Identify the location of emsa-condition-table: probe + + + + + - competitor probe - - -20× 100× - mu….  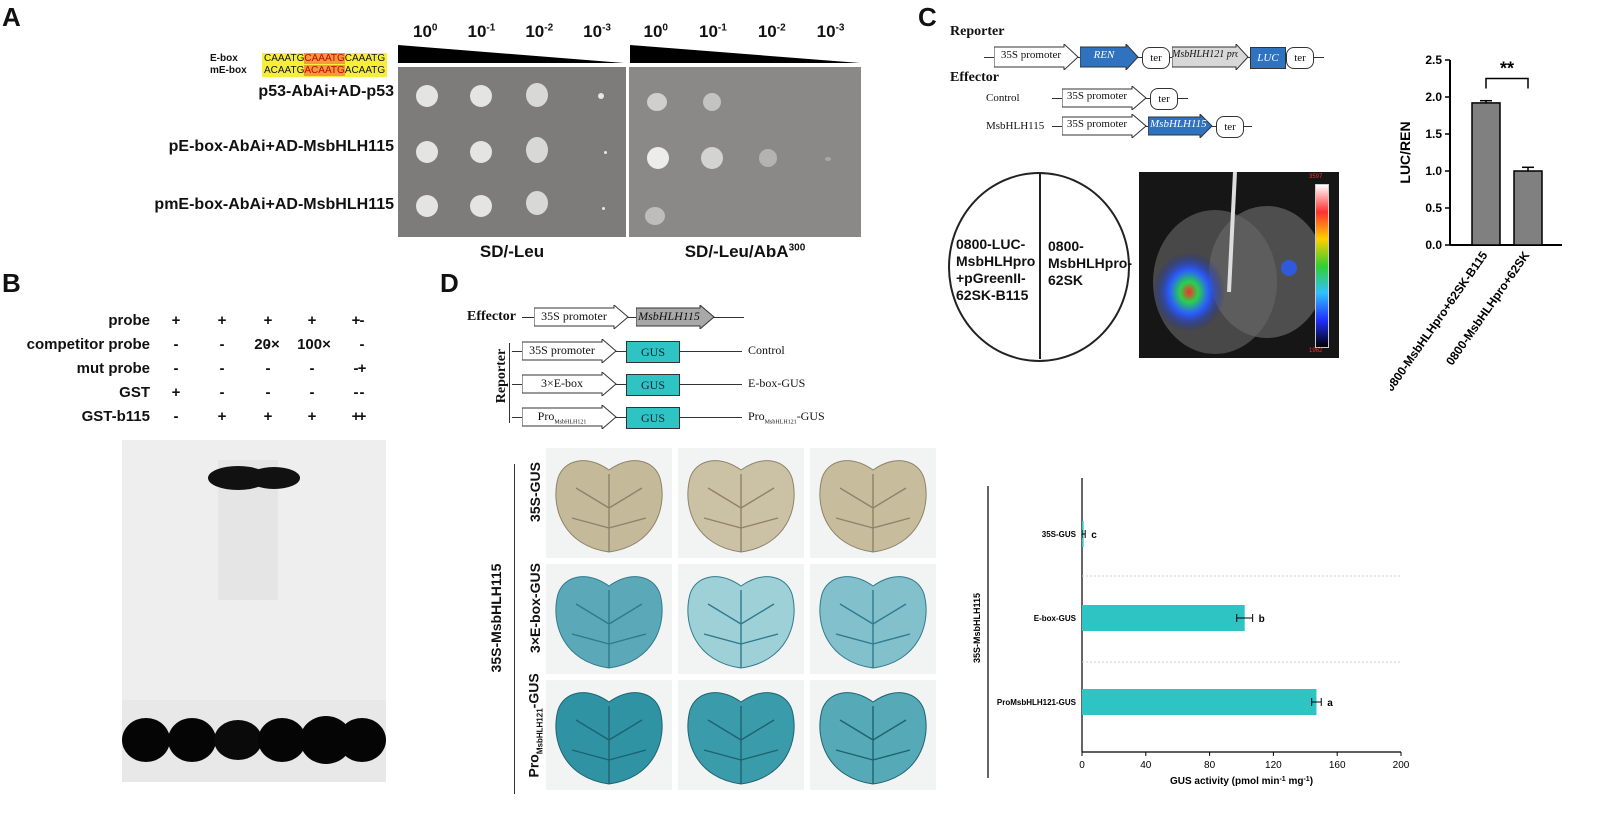
(200, 377).